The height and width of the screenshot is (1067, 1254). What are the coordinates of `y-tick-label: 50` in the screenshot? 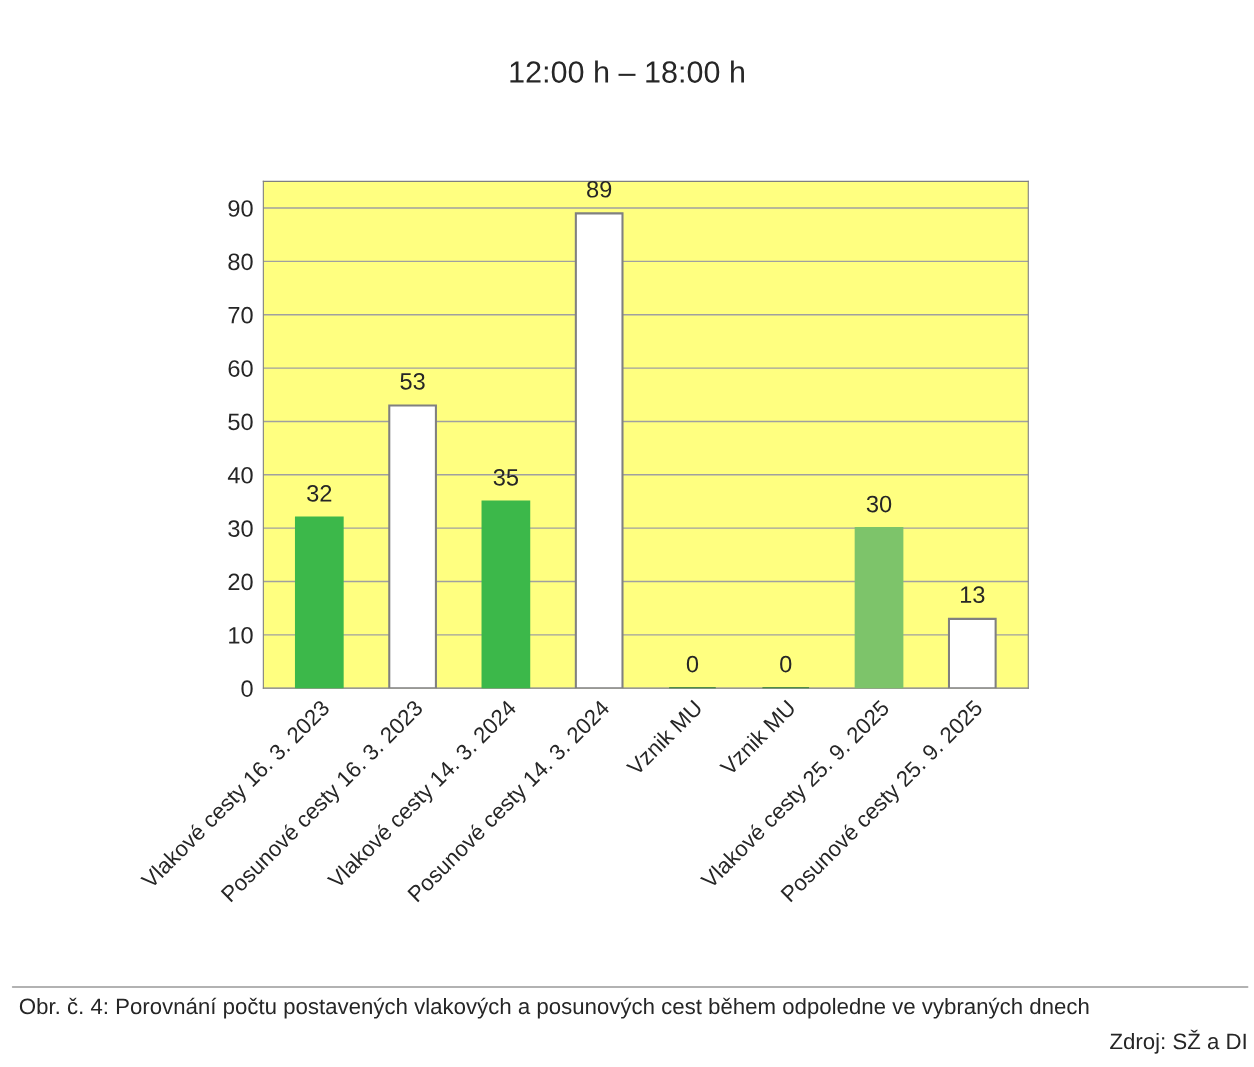 It's located at (240, 422).